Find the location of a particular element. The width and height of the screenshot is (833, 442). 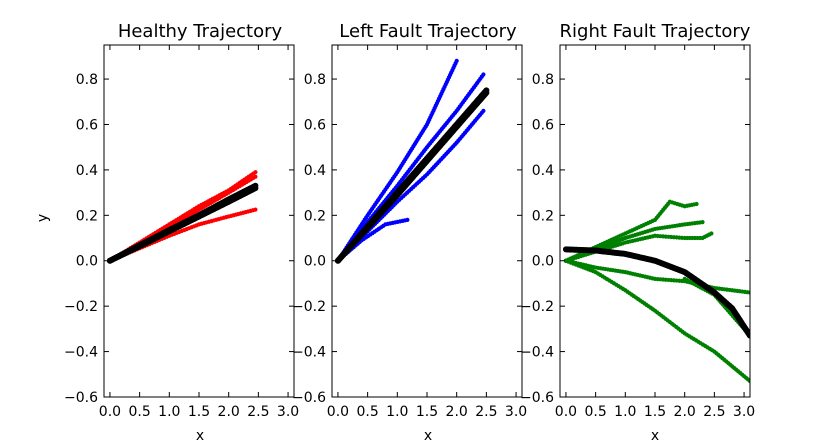

x-axis-label-right-fault: x is located at coordinates (655, 435).